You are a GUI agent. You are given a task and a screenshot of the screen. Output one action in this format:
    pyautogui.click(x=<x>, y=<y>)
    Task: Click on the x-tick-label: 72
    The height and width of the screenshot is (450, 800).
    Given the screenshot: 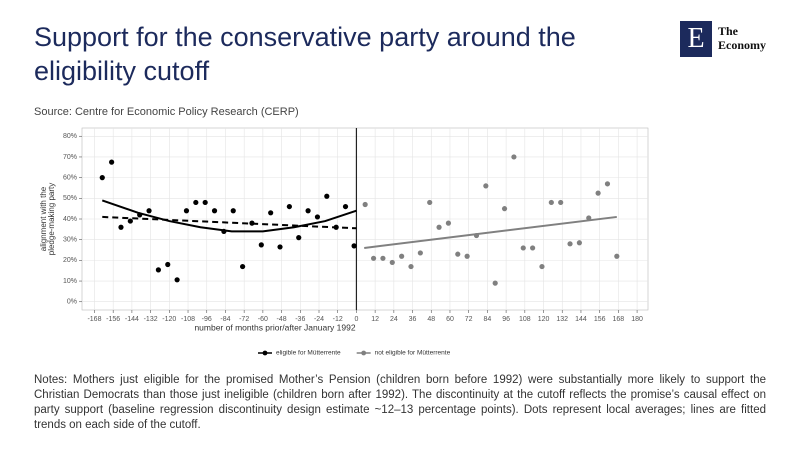 What is the action you would take?
    pyautogui.click(x=469, y=319)
    